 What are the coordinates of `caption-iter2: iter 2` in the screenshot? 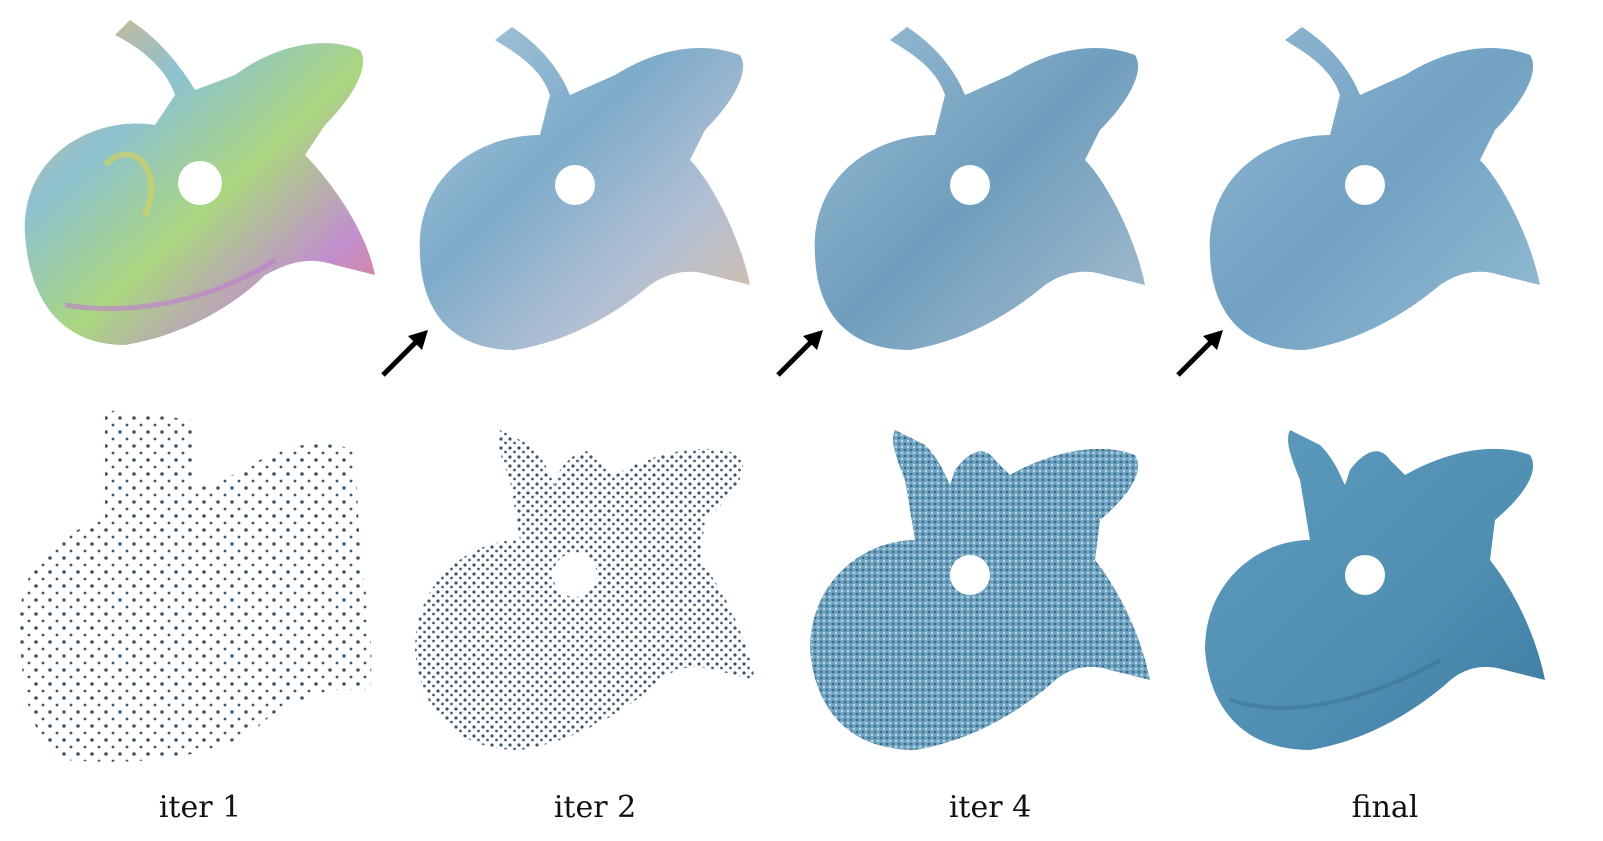 It's located at (595, 807).